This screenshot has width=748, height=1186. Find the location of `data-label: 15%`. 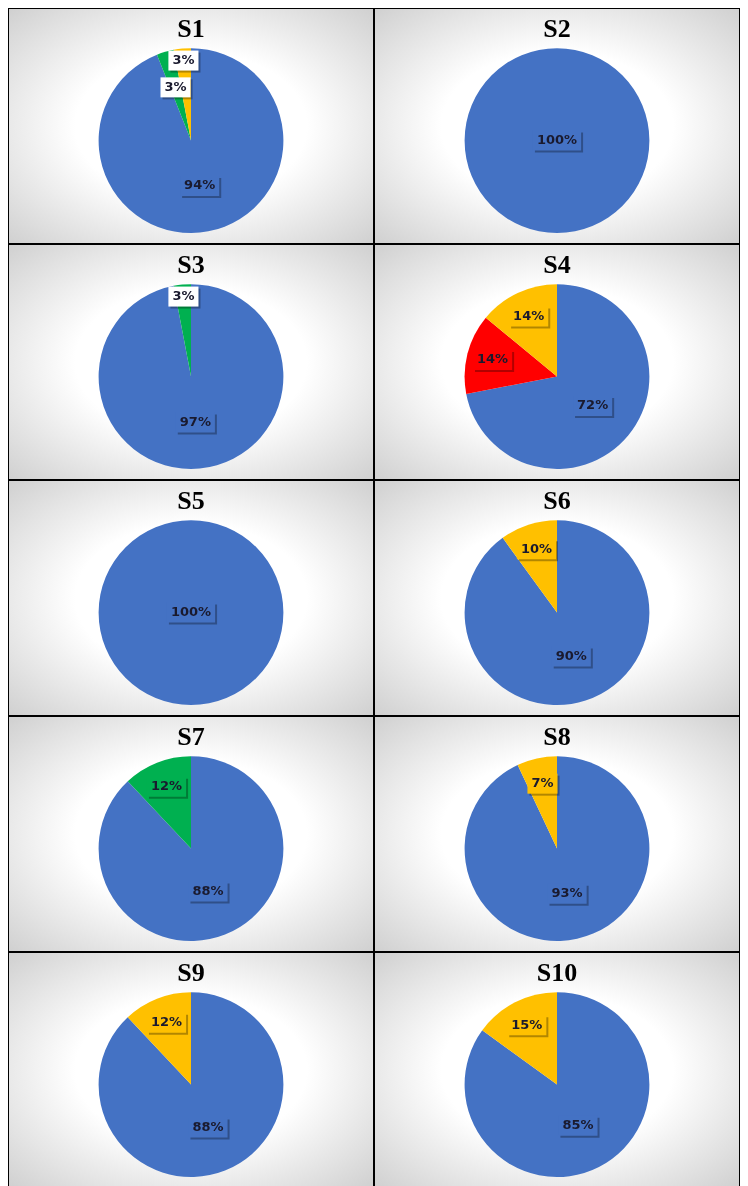

data-label: 15% is located at coordinates (527, 1024).